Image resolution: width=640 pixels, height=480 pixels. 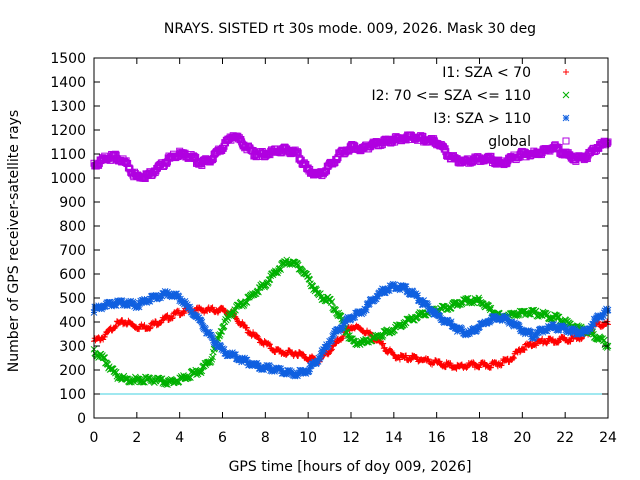 I want to click on y-tick-label: 1400, so click(x=68, y=83).